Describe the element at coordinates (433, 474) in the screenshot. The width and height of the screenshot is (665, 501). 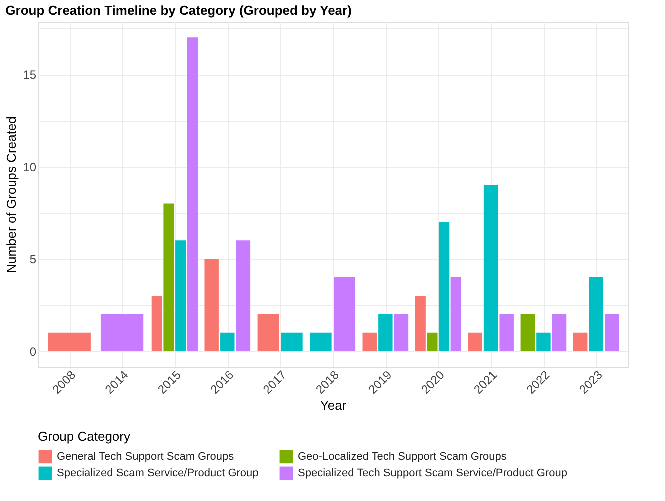
I see `legend-label: Specialized Tech Support Scam Service/Product Group` at that location.